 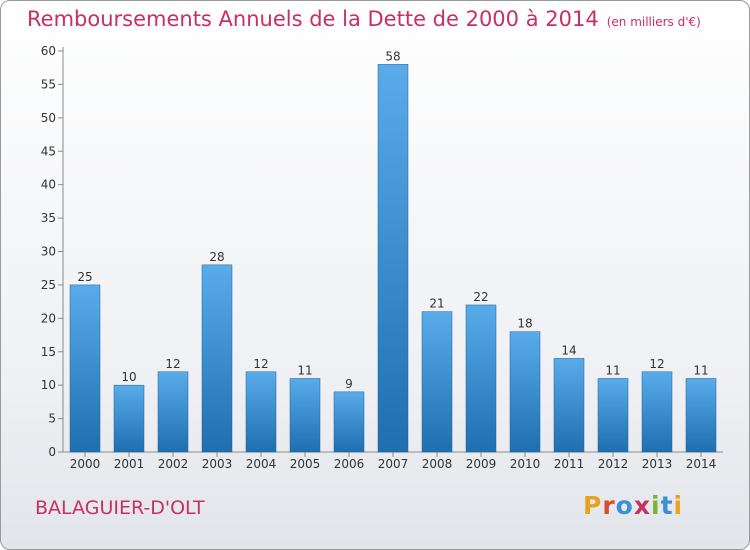 I want to click on y-tick-label: 0, so click(x=52, y=452).